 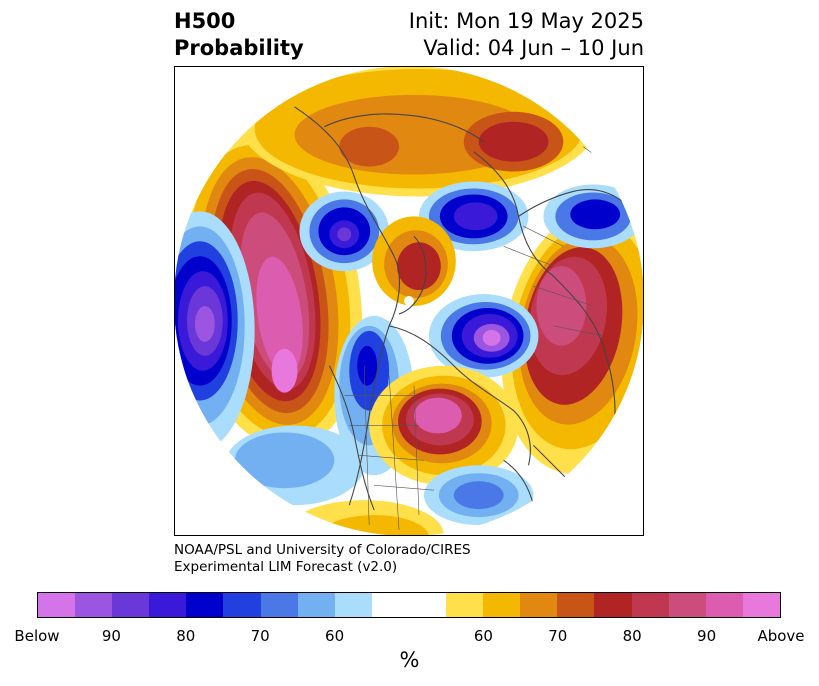 What do you see at coordinates (533, 48) in the screenshot?
I see `valid-range: Valid: 04 Jun – 10 Jun` at bounding box center [533, 48].